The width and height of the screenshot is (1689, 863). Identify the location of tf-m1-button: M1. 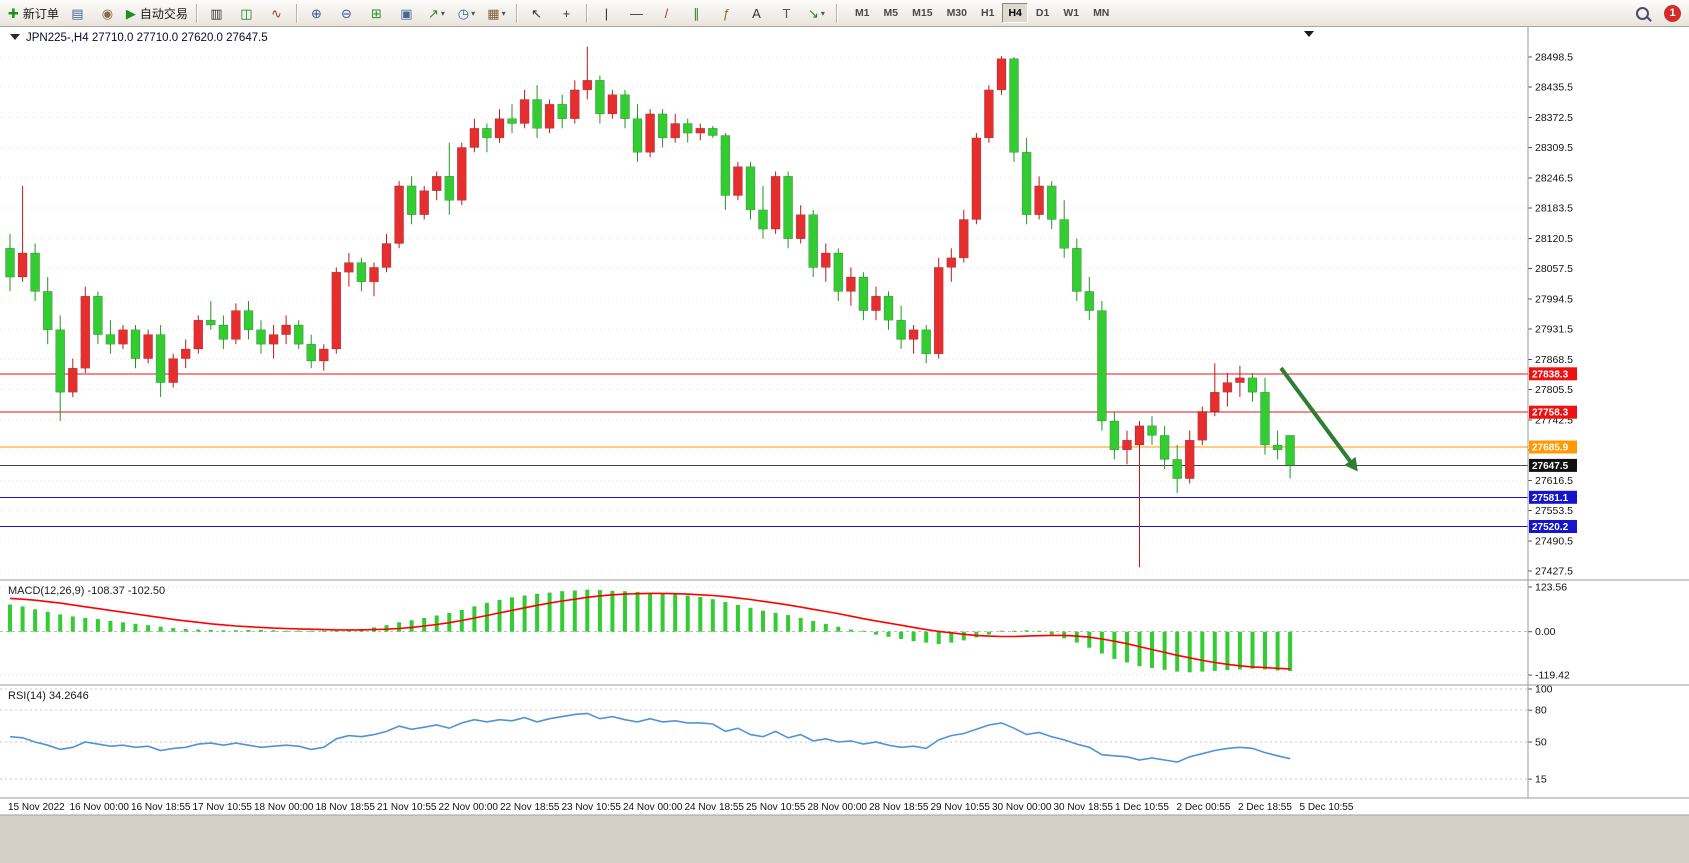
(862, 13).